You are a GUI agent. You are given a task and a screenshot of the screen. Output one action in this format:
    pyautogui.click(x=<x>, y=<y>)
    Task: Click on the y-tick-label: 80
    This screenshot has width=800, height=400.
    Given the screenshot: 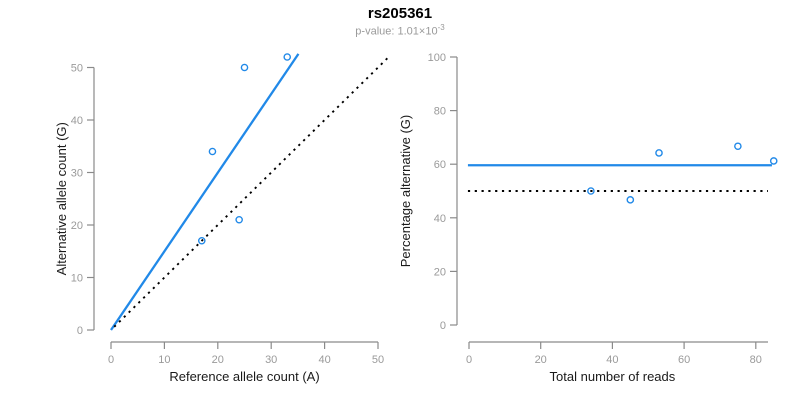 What is the action you would take?
    pyautogui.click(x=440, y=112)
    